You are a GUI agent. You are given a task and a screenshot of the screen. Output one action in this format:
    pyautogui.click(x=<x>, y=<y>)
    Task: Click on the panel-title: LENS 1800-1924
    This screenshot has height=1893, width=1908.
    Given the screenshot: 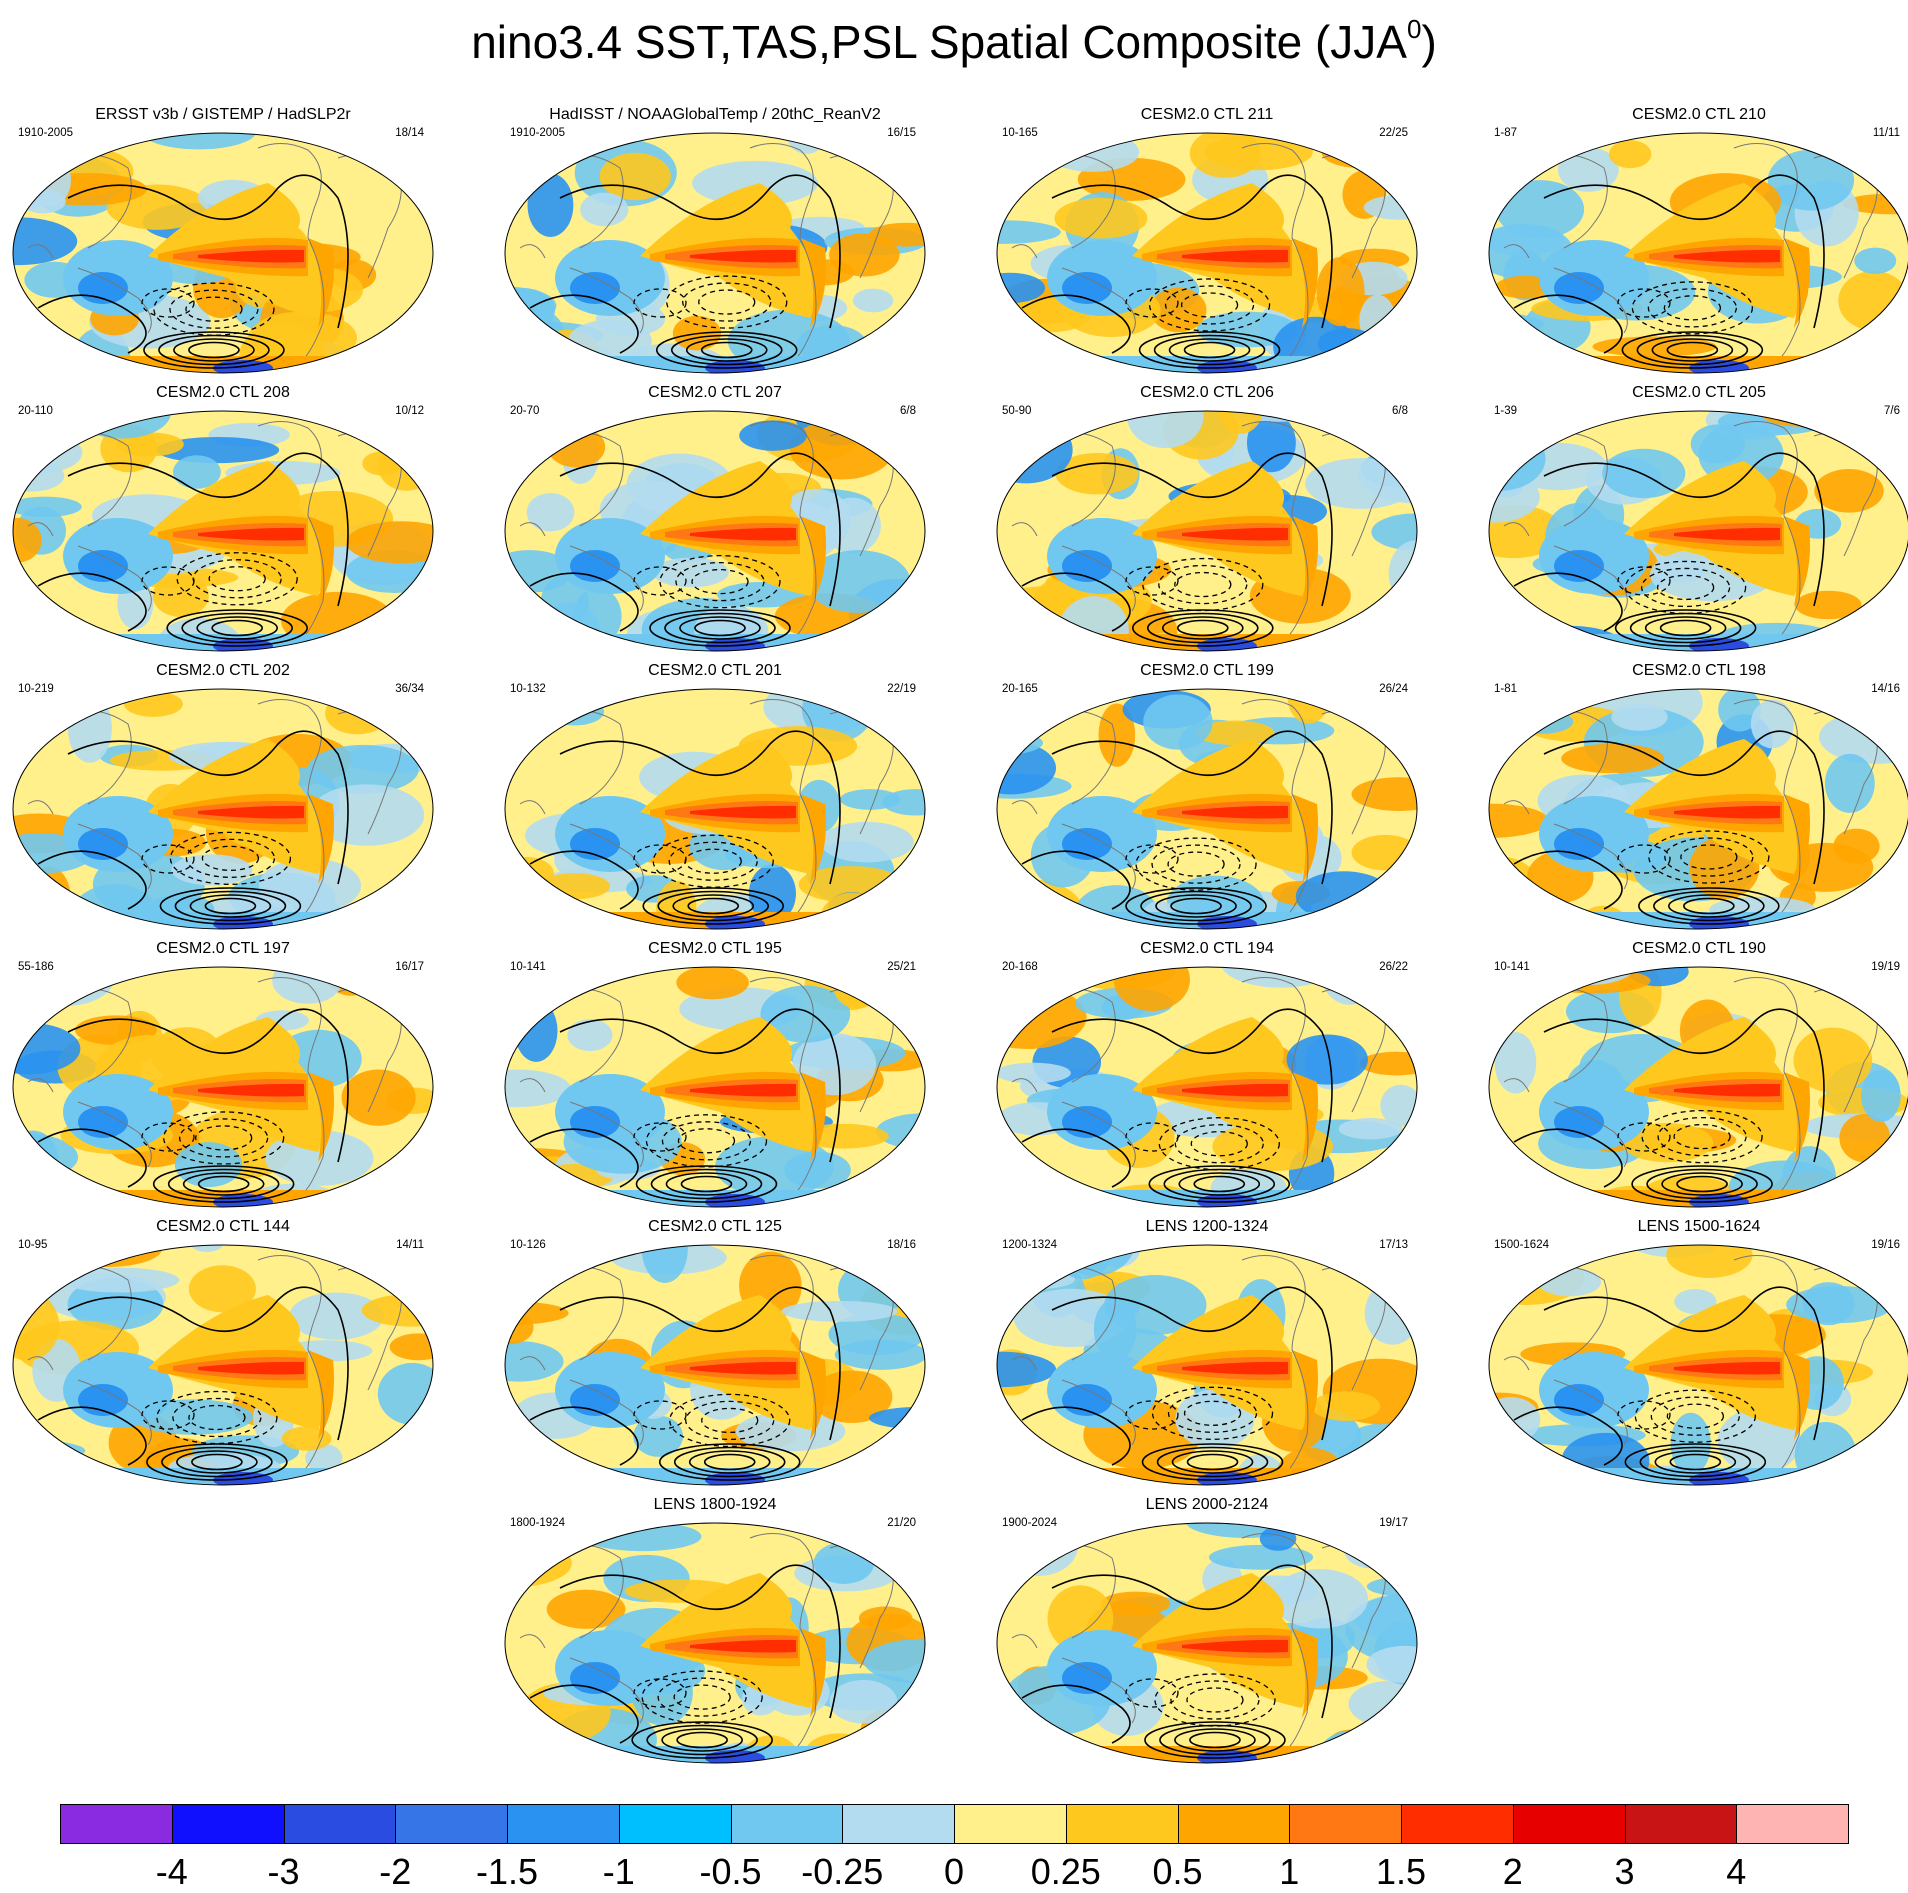 What is the action you would take?
    pyautogui.click(x=715, y=1504)
    